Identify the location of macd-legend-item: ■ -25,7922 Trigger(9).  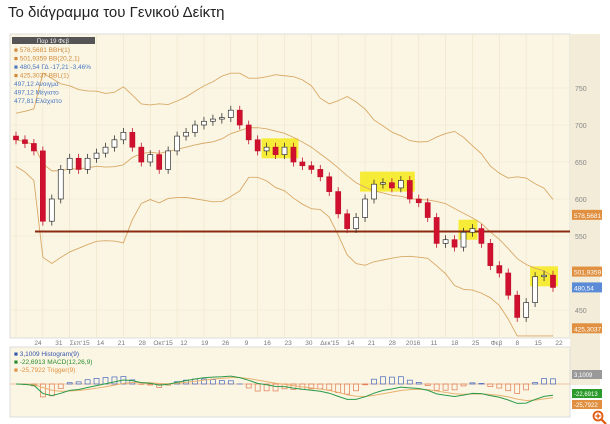
(44, 370).